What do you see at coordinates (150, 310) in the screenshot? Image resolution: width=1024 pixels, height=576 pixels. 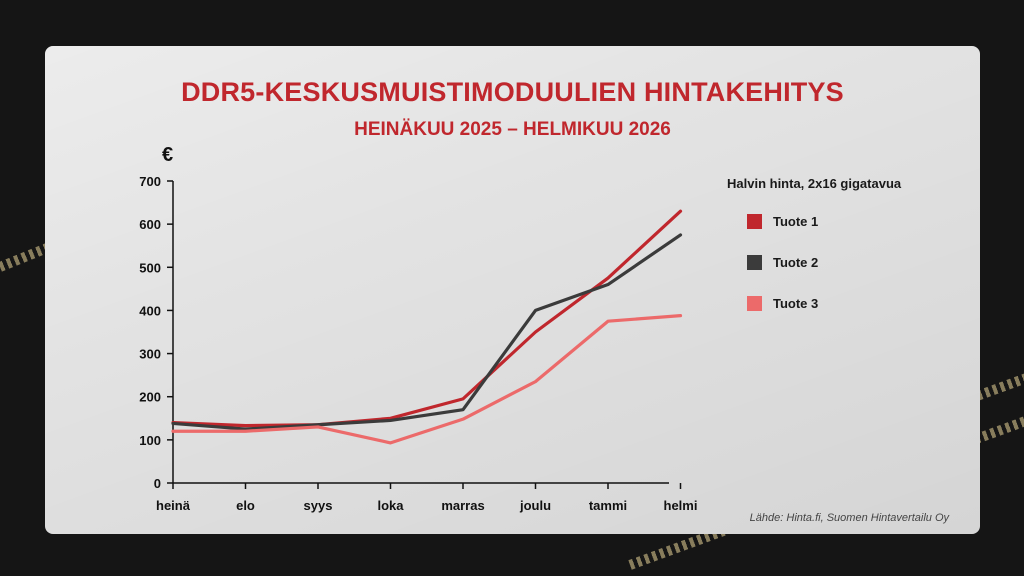 I see `y-tick-label: 400` at bounding box center [150, 310].